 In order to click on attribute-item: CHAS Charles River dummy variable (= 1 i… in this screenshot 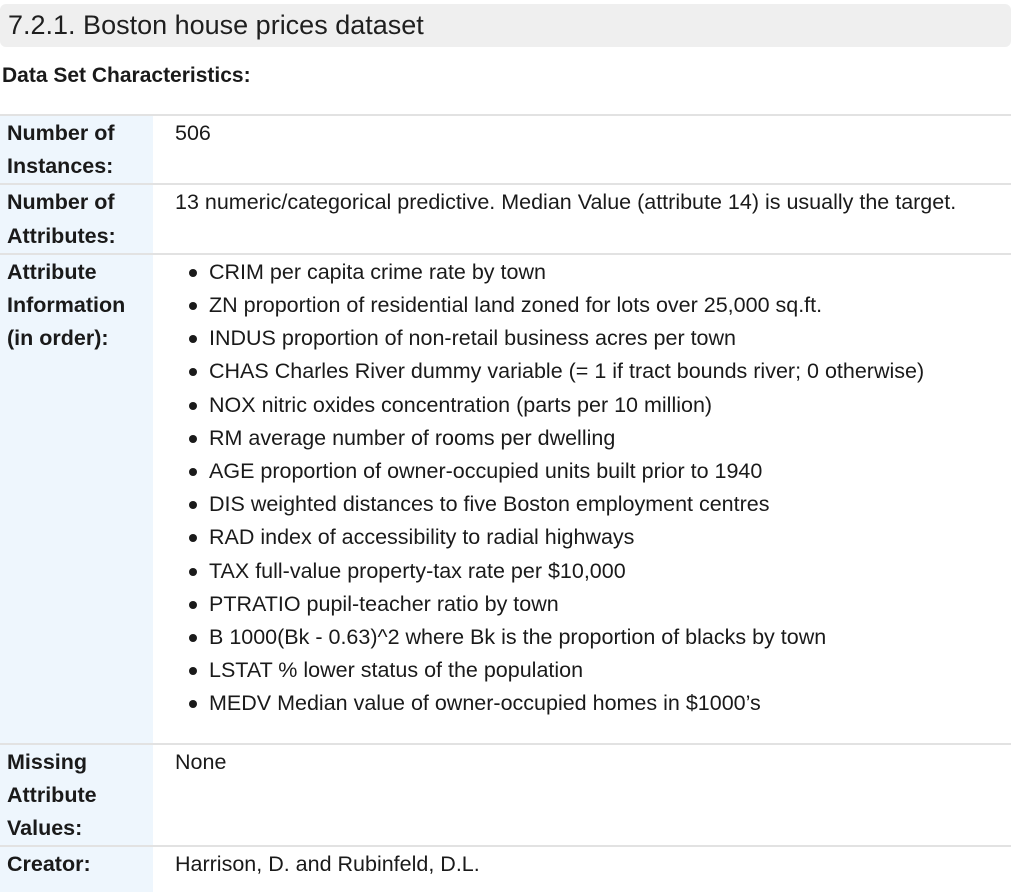, I will do `click(600, 371)`.